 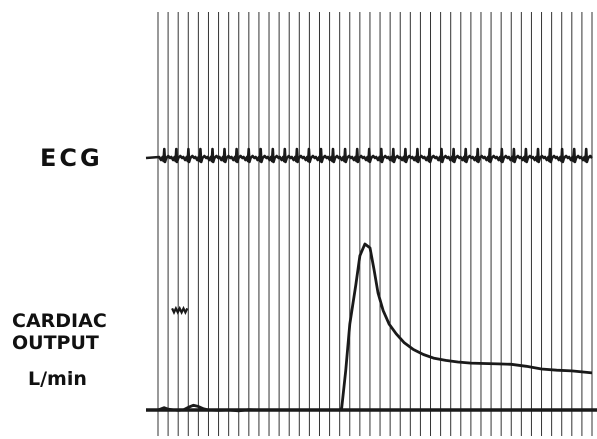 I want to click on ecg-trace, so click(x=369, y=155).